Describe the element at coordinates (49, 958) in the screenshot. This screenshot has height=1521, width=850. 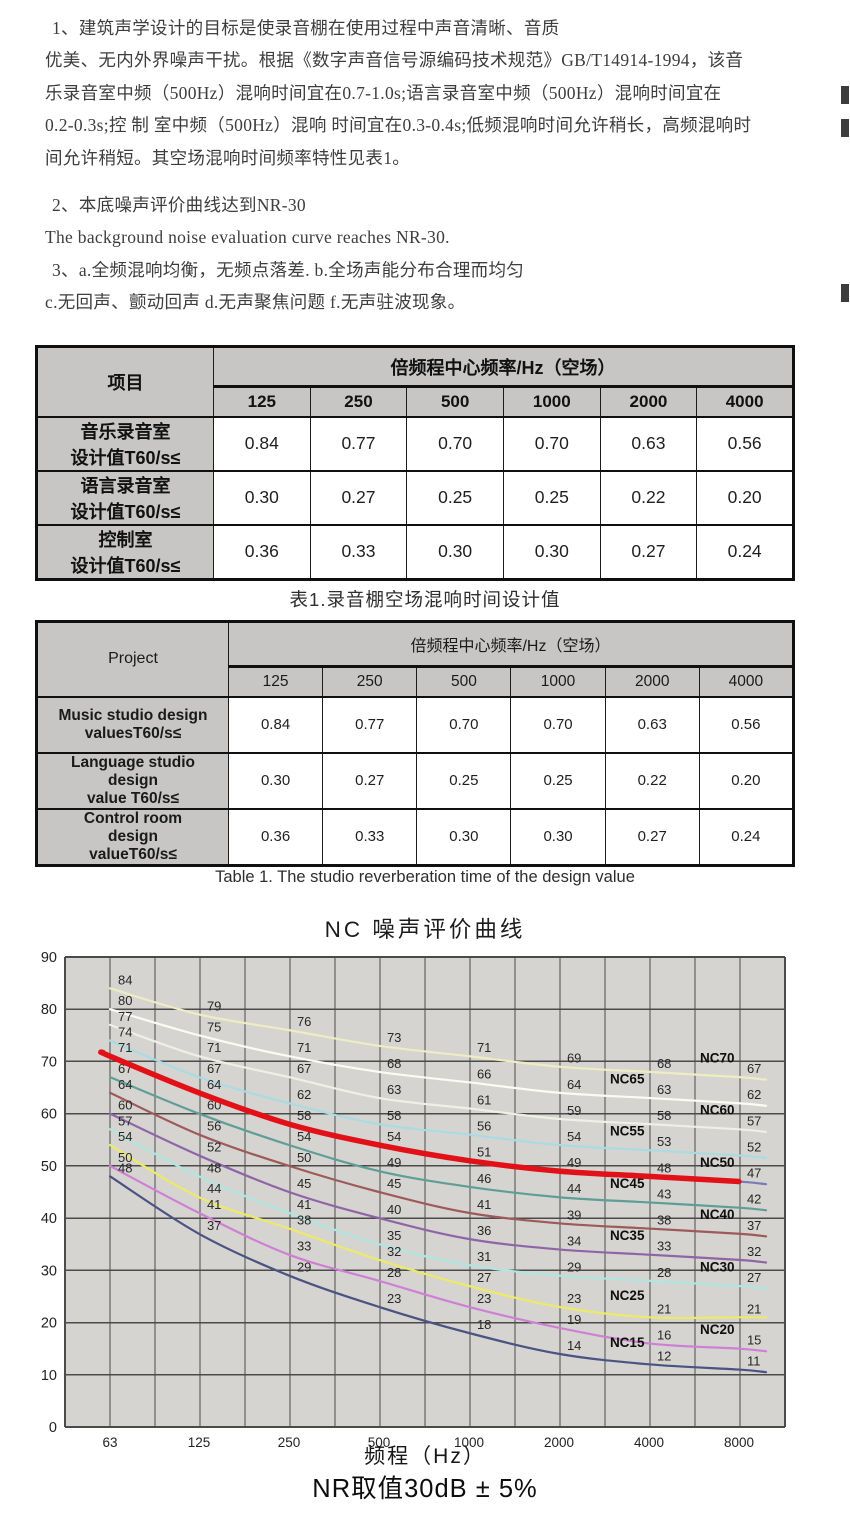
I see `svg-text: 90` at that location.